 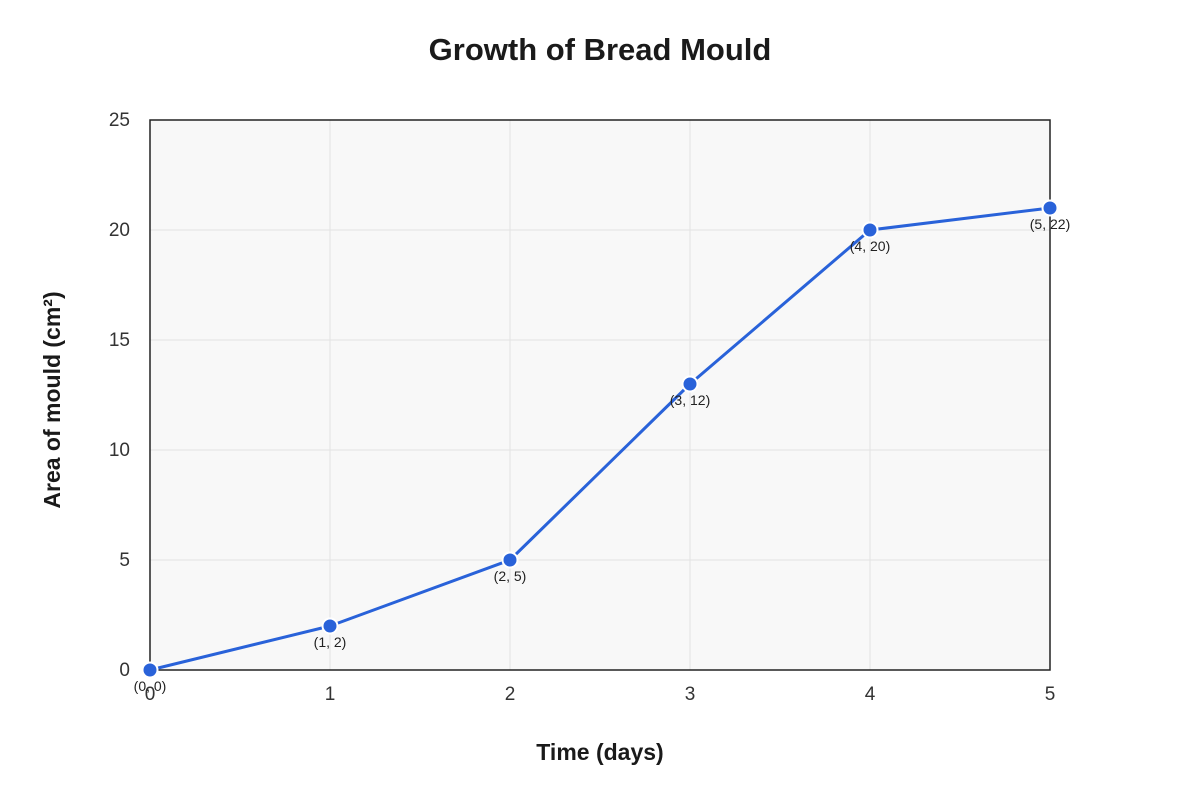 What do you see at coordinates (119, 395) in the screenshot?
I see `y-axis-ticks: 0 5 10 15 20 25` at bounding box center [119, 395].